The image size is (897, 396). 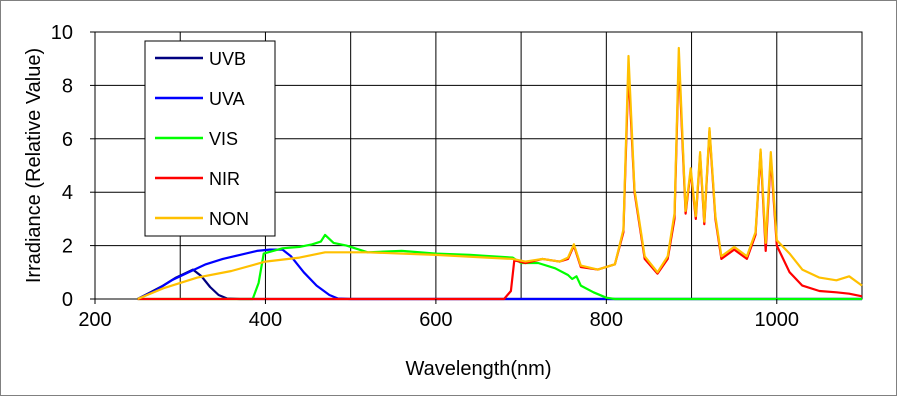 What do you see at coordinates (67, 300) in the screenshot?
I see `y-tick-label: 0` at bounding box center [67, 300].